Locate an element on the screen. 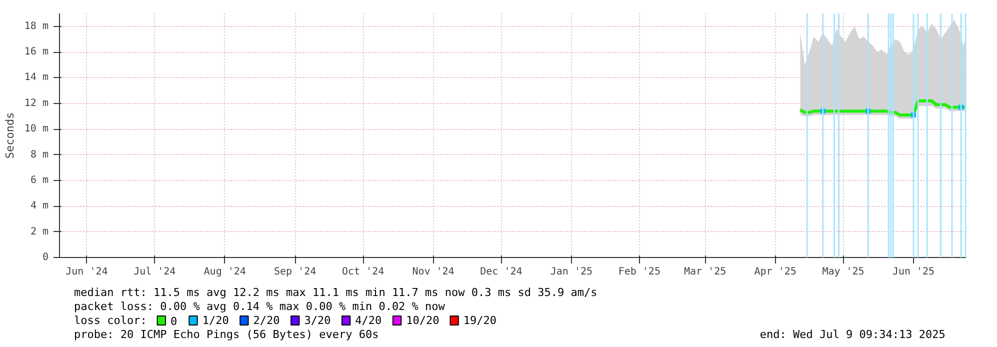  legend-label: 1/20 is located at coordinates (215, 320).